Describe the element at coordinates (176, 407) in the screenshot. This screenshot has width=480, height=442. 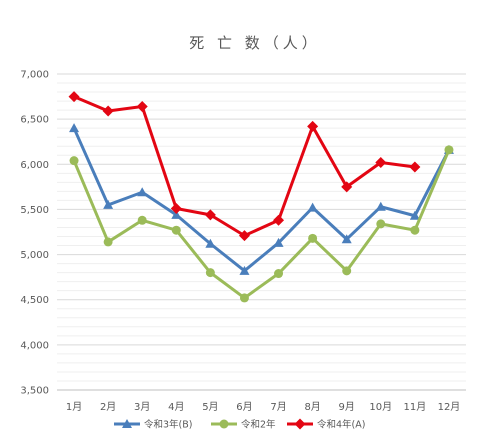
I see `x-tick-label: 4月` at that location.